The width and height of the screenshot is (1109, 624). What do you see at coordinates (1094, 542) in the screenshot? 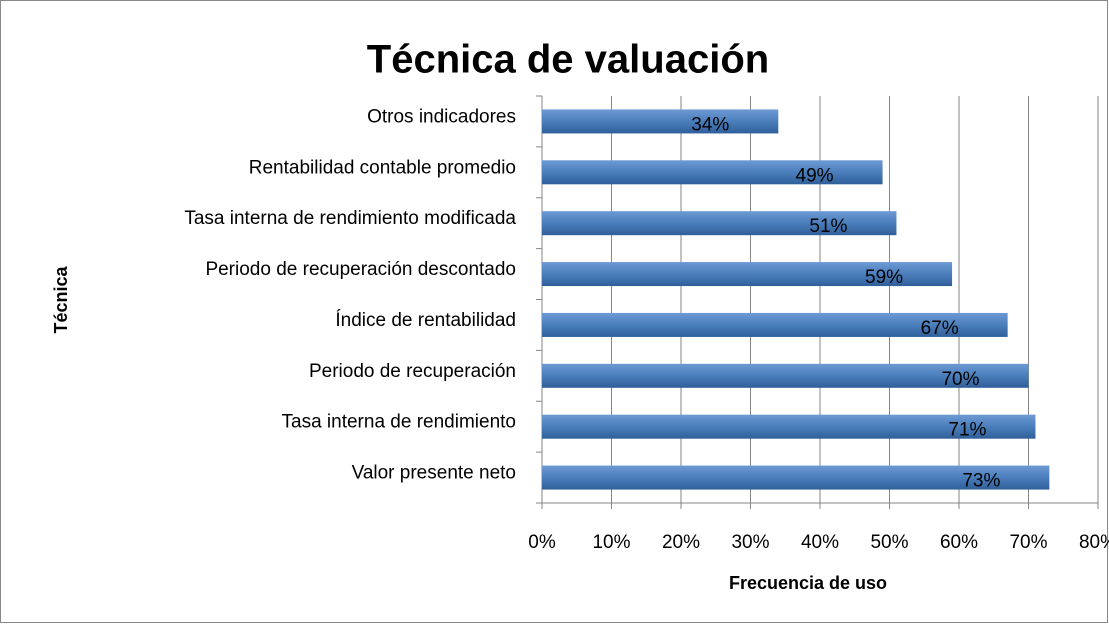
I see `x-tick-label: 80%` at bounding box center [1094, 542].